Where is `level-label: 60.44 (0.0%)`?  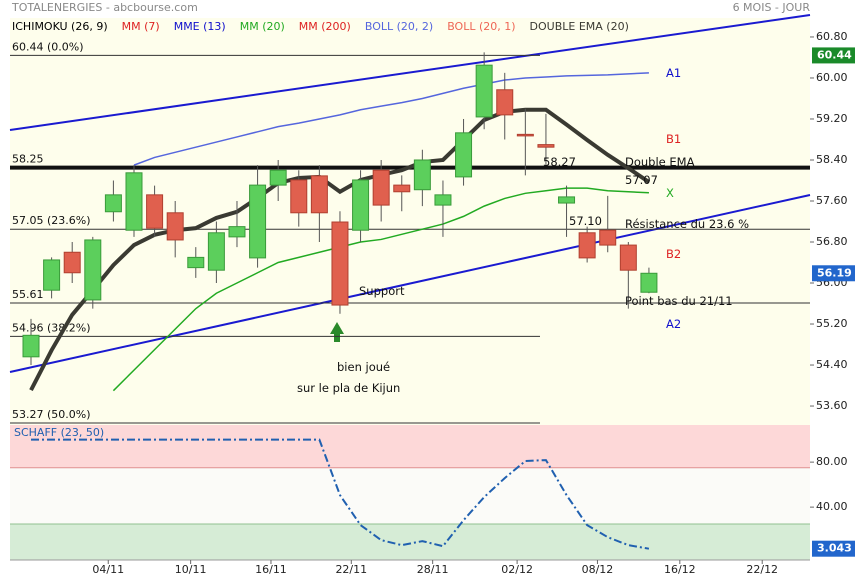 level-label: 60.44 (0.0%) is located at coordinates (48, 46).